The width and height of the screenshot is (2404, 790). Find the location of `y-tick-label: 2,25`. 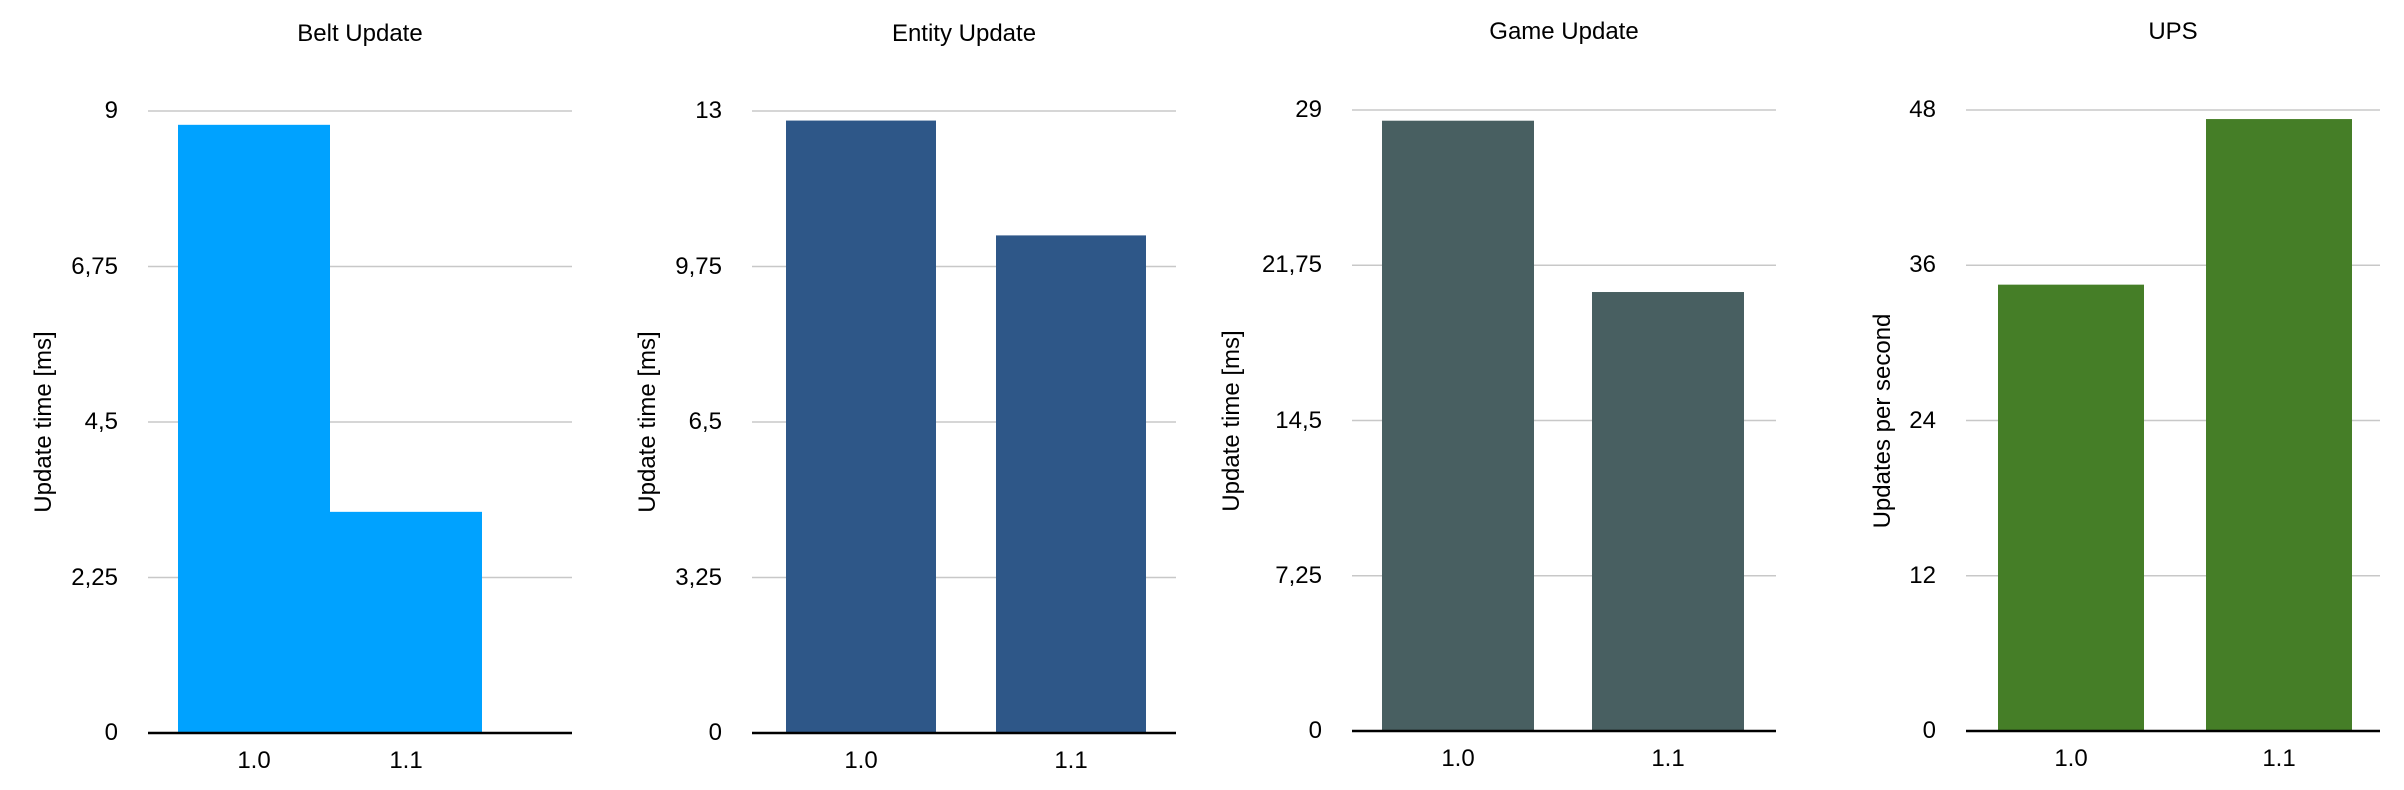

y-tick-label: 2,25 is located at coordinates (94, 577).